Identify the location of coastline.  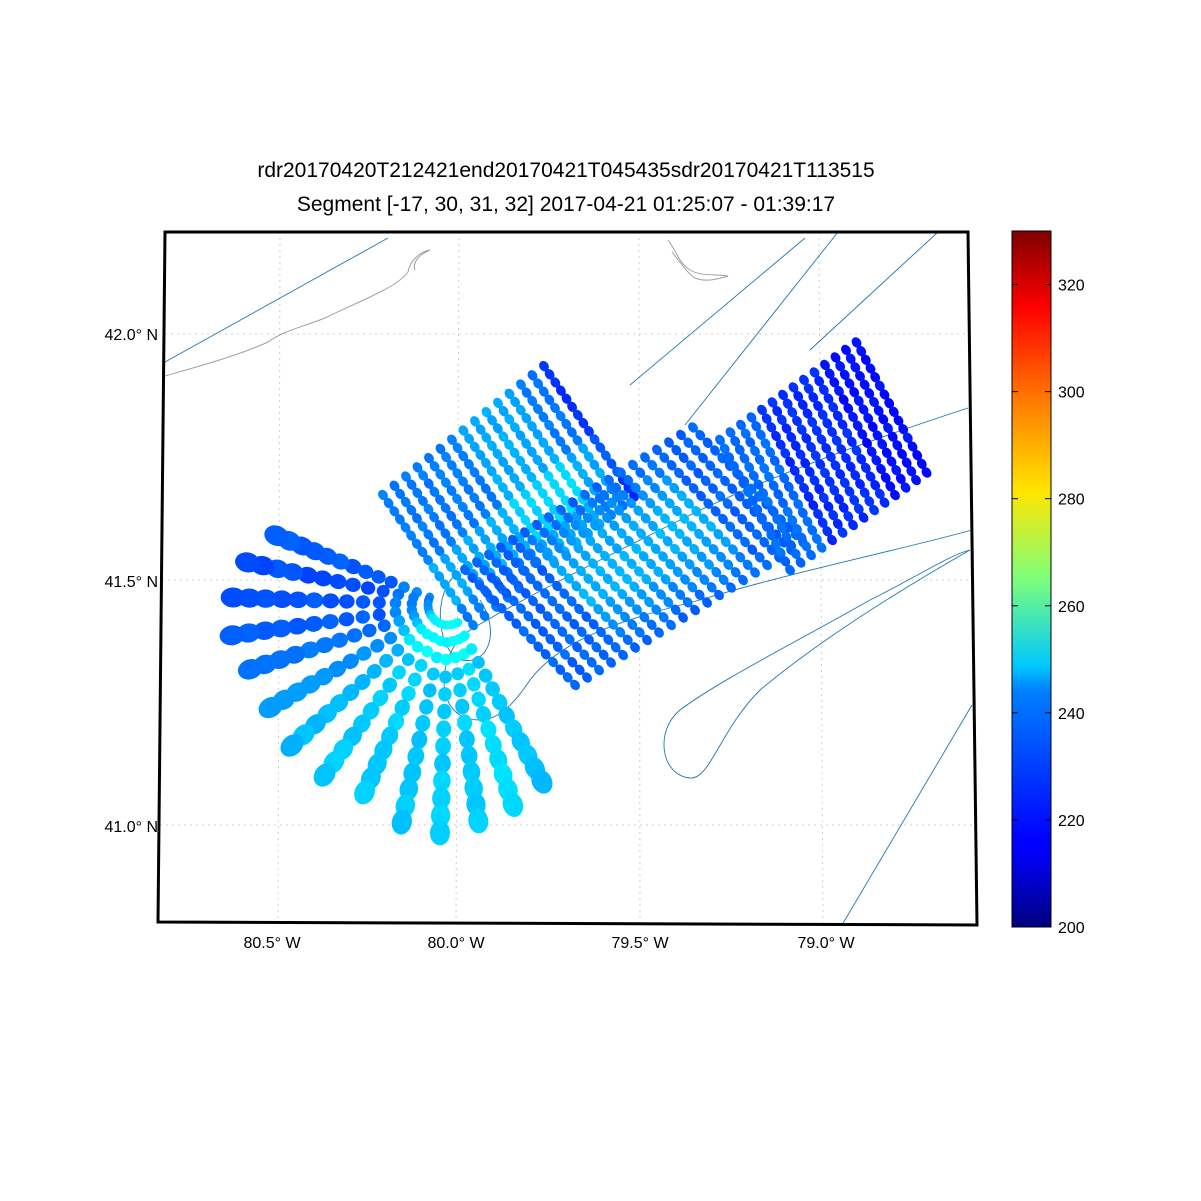
(297, 313).